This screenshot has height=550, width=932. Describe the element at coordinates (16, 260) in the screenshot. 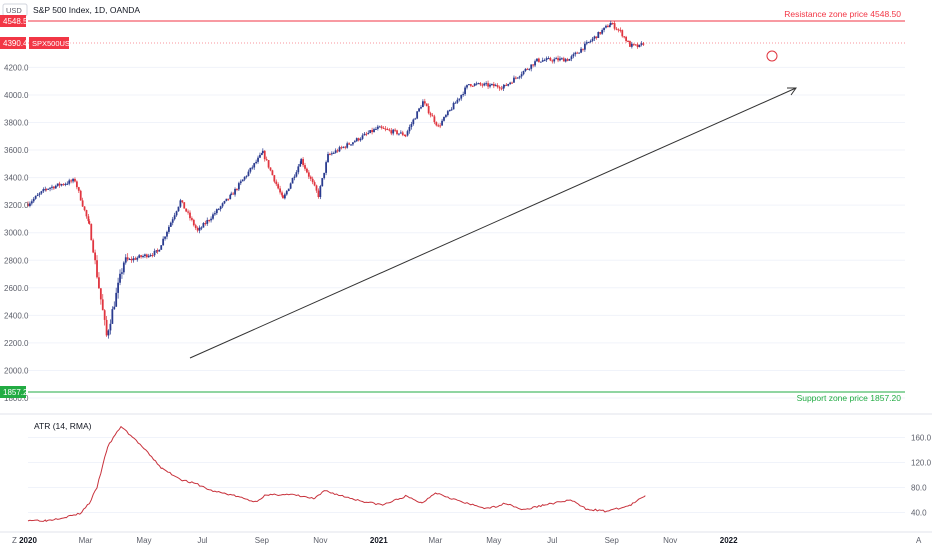

I see `price-tick-label: 2800.0` at that location.